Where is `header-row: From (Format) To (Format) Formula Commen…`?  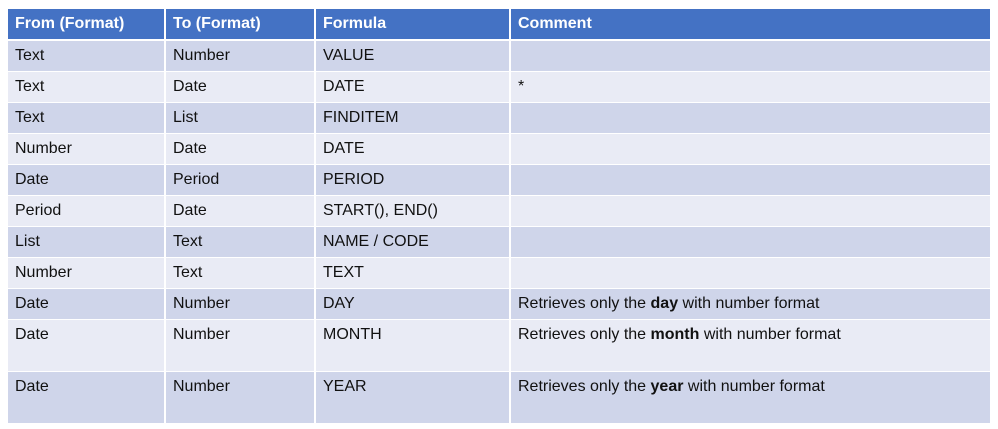 header-row: From (Format) To (Format) Formula Commen… is located at coordinates (500, 25).